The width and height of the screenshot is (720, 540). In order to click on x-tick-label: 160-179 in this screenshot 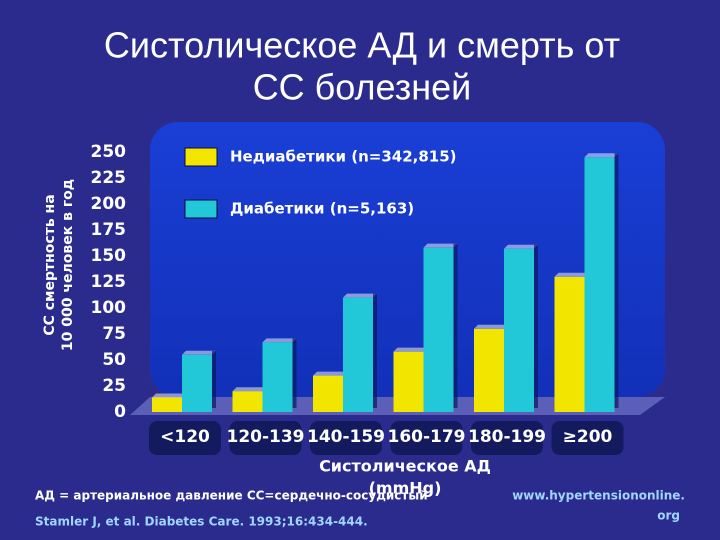, I will do `click(426, 437)`.